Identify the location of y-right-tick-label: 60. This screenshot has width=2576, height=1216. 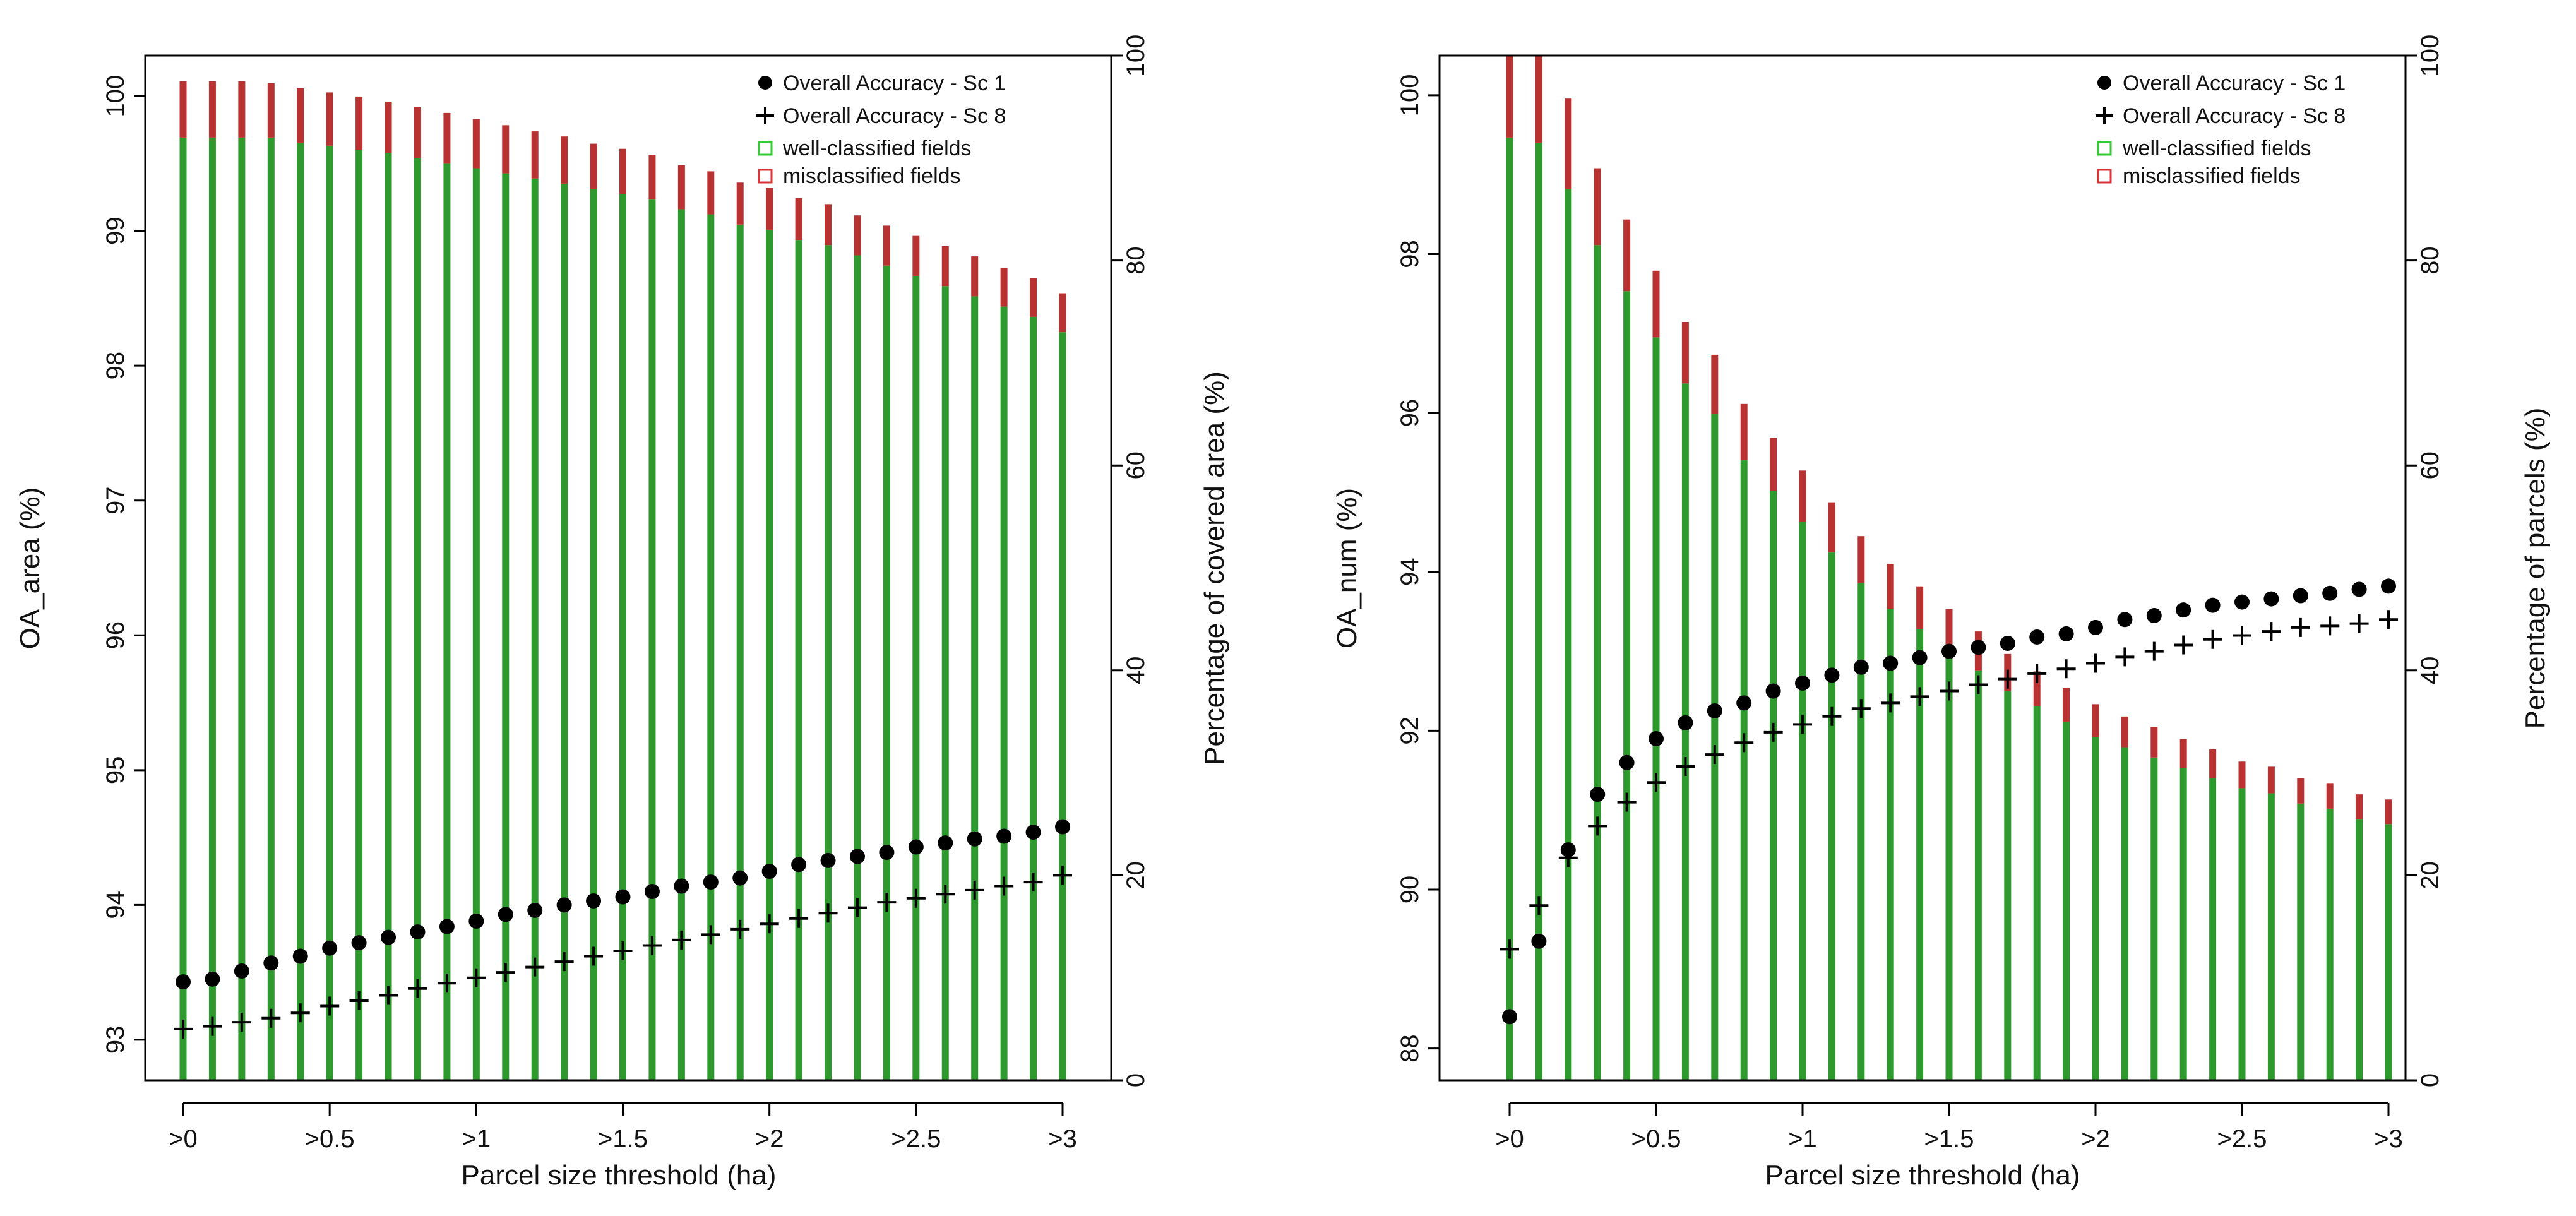
(1136, 465).